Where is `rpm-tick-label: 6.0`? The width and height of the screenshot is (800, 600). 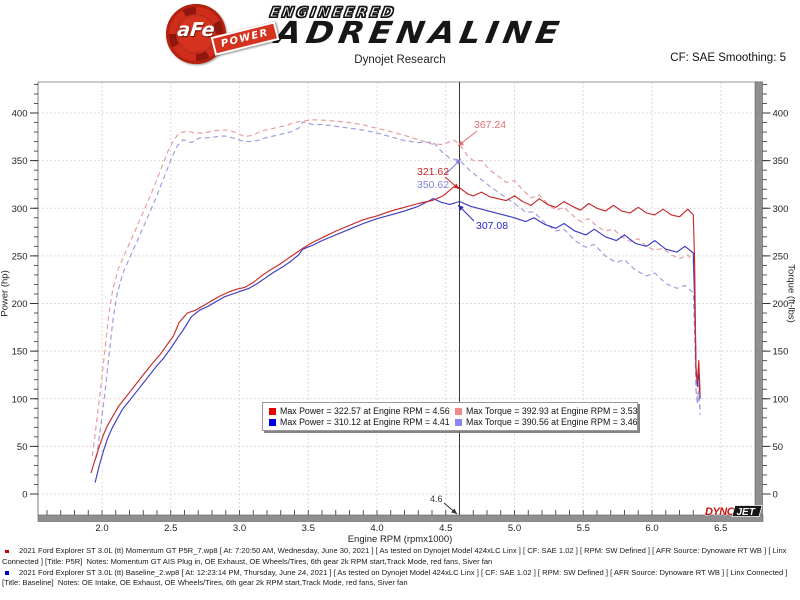 rpm-tick-label: 6.0 is located at coordinates (651, 528).